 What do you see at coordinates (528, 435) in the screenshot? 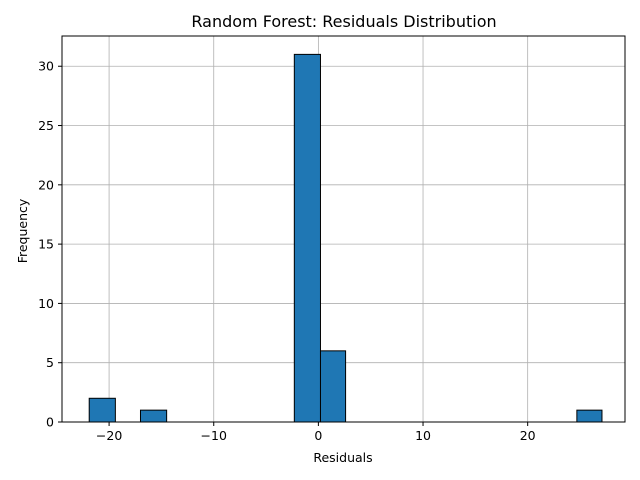
I see `x-tick-label: 20` at bounding box center [528, 435].